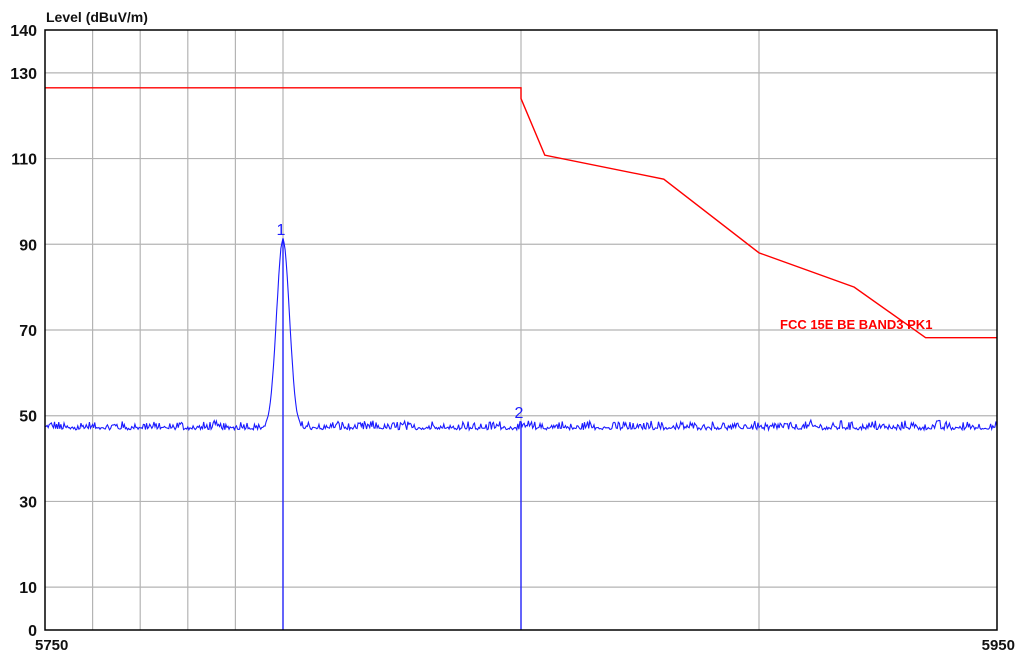 The image size is (1023, 655). Describe the element at coordinates (28, 417) in the screenshot. I see `y-tick-label: 50` at that location.